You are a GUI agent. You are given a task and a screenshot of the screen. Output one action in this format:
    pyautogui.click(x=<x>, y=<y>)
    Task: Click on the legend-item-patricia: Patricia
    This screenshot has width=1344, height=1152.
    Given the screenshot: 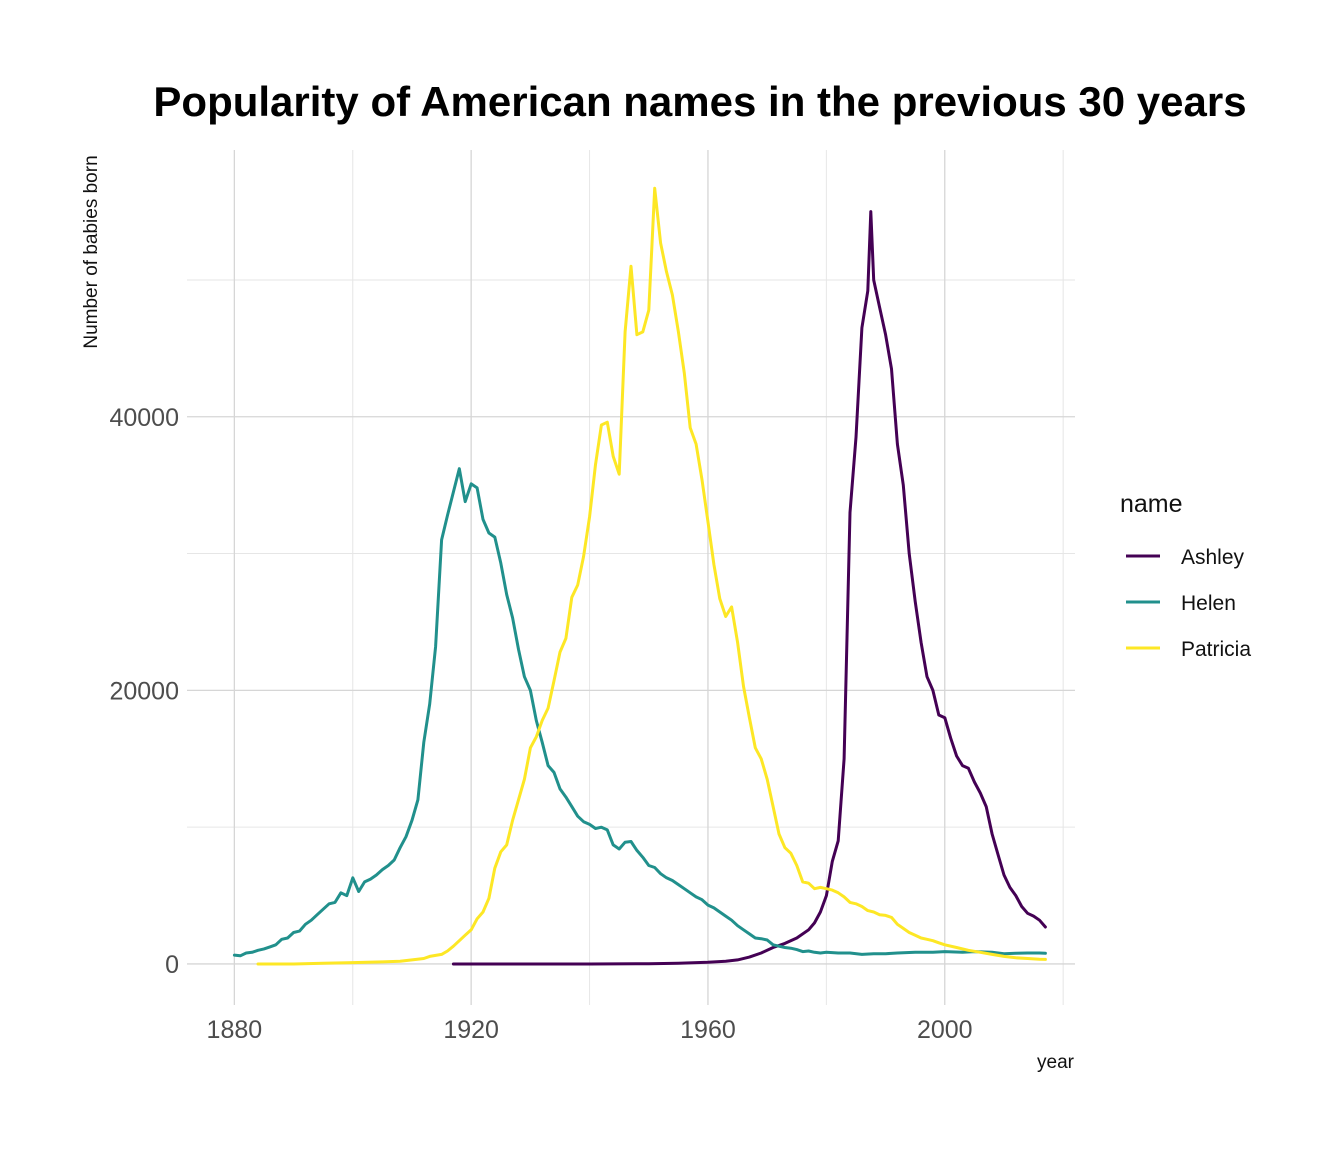 What is the action you would take?
    pyautogui.click(x=1188, y=649)
    